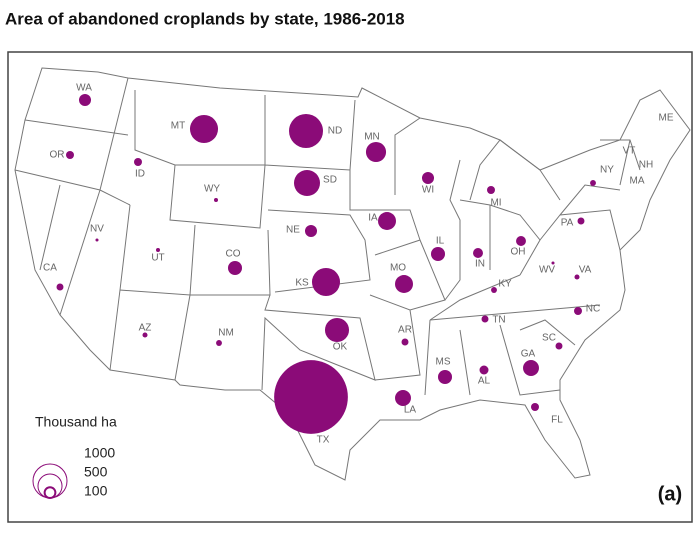  I want to click on state-label: OH, so click(518, 252).